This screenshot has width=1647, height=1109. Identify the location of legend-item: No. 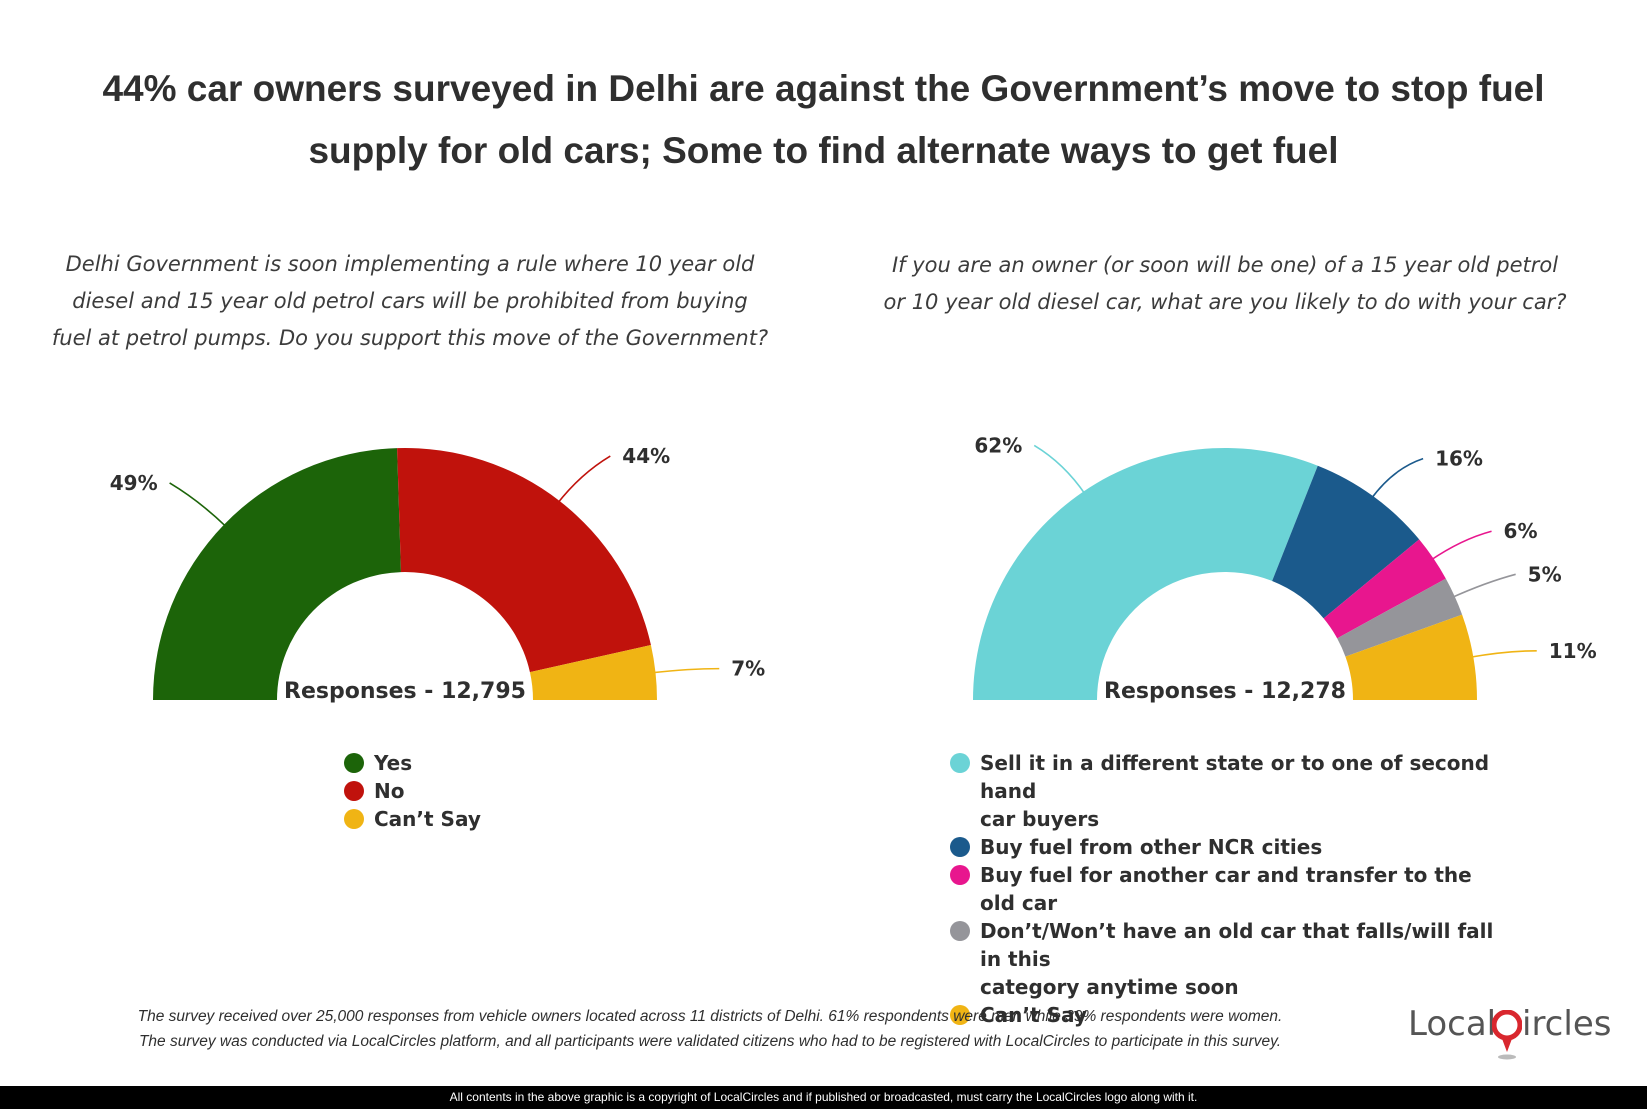
(494, 791).